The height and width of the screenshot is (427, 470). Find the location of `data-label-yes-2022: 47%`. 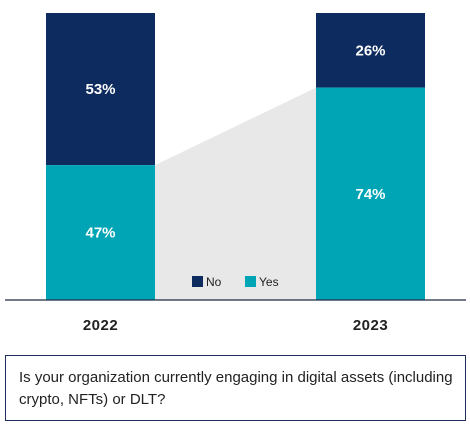

data-label-yes-2022: 47% is located at coordinates (100, 233).